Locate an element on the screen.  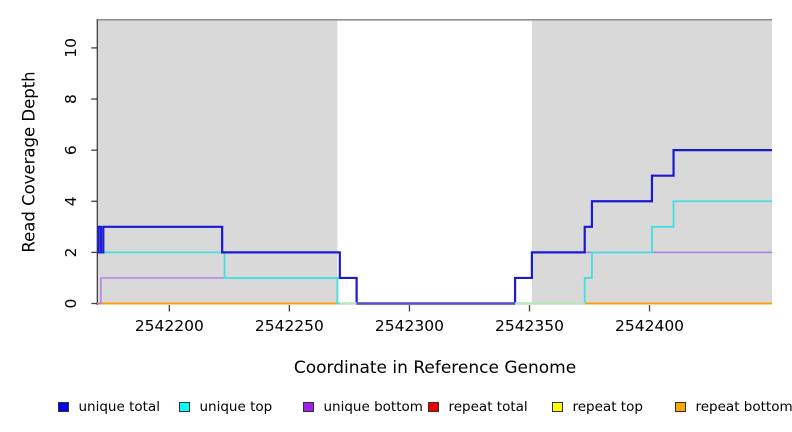
legend-item-repeat-total: repeat total is located at coordinates (478, 407).